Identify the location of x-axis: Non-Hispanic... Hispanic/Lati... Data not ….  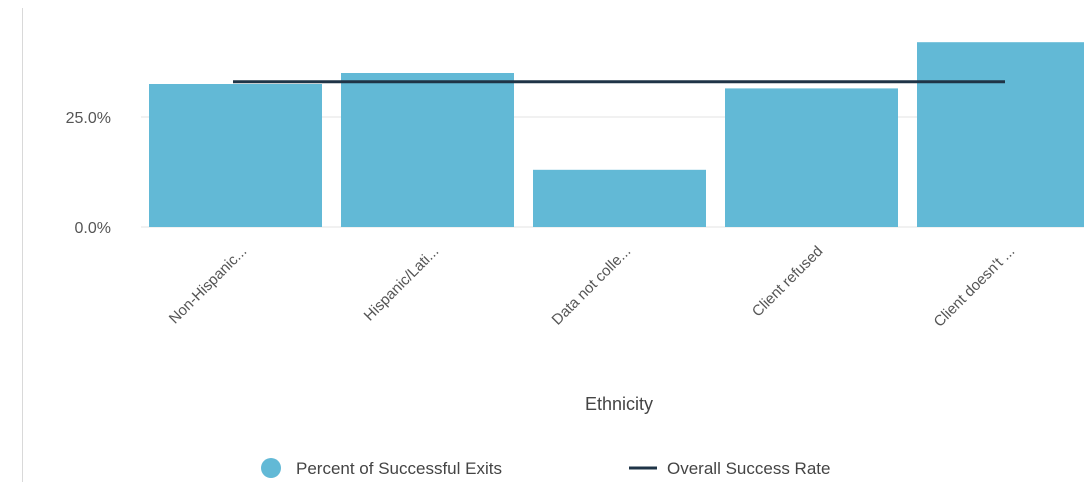
(592, 287).